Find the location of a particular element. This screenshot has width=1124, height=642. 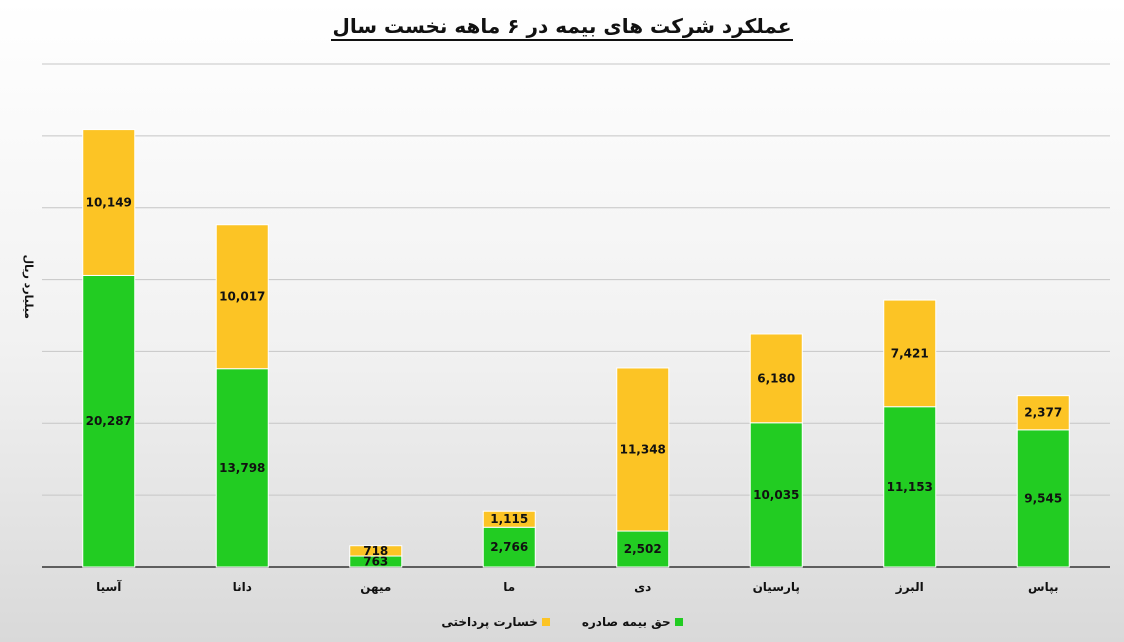

category-label-6: البرز is located at coordinates (909, 587).